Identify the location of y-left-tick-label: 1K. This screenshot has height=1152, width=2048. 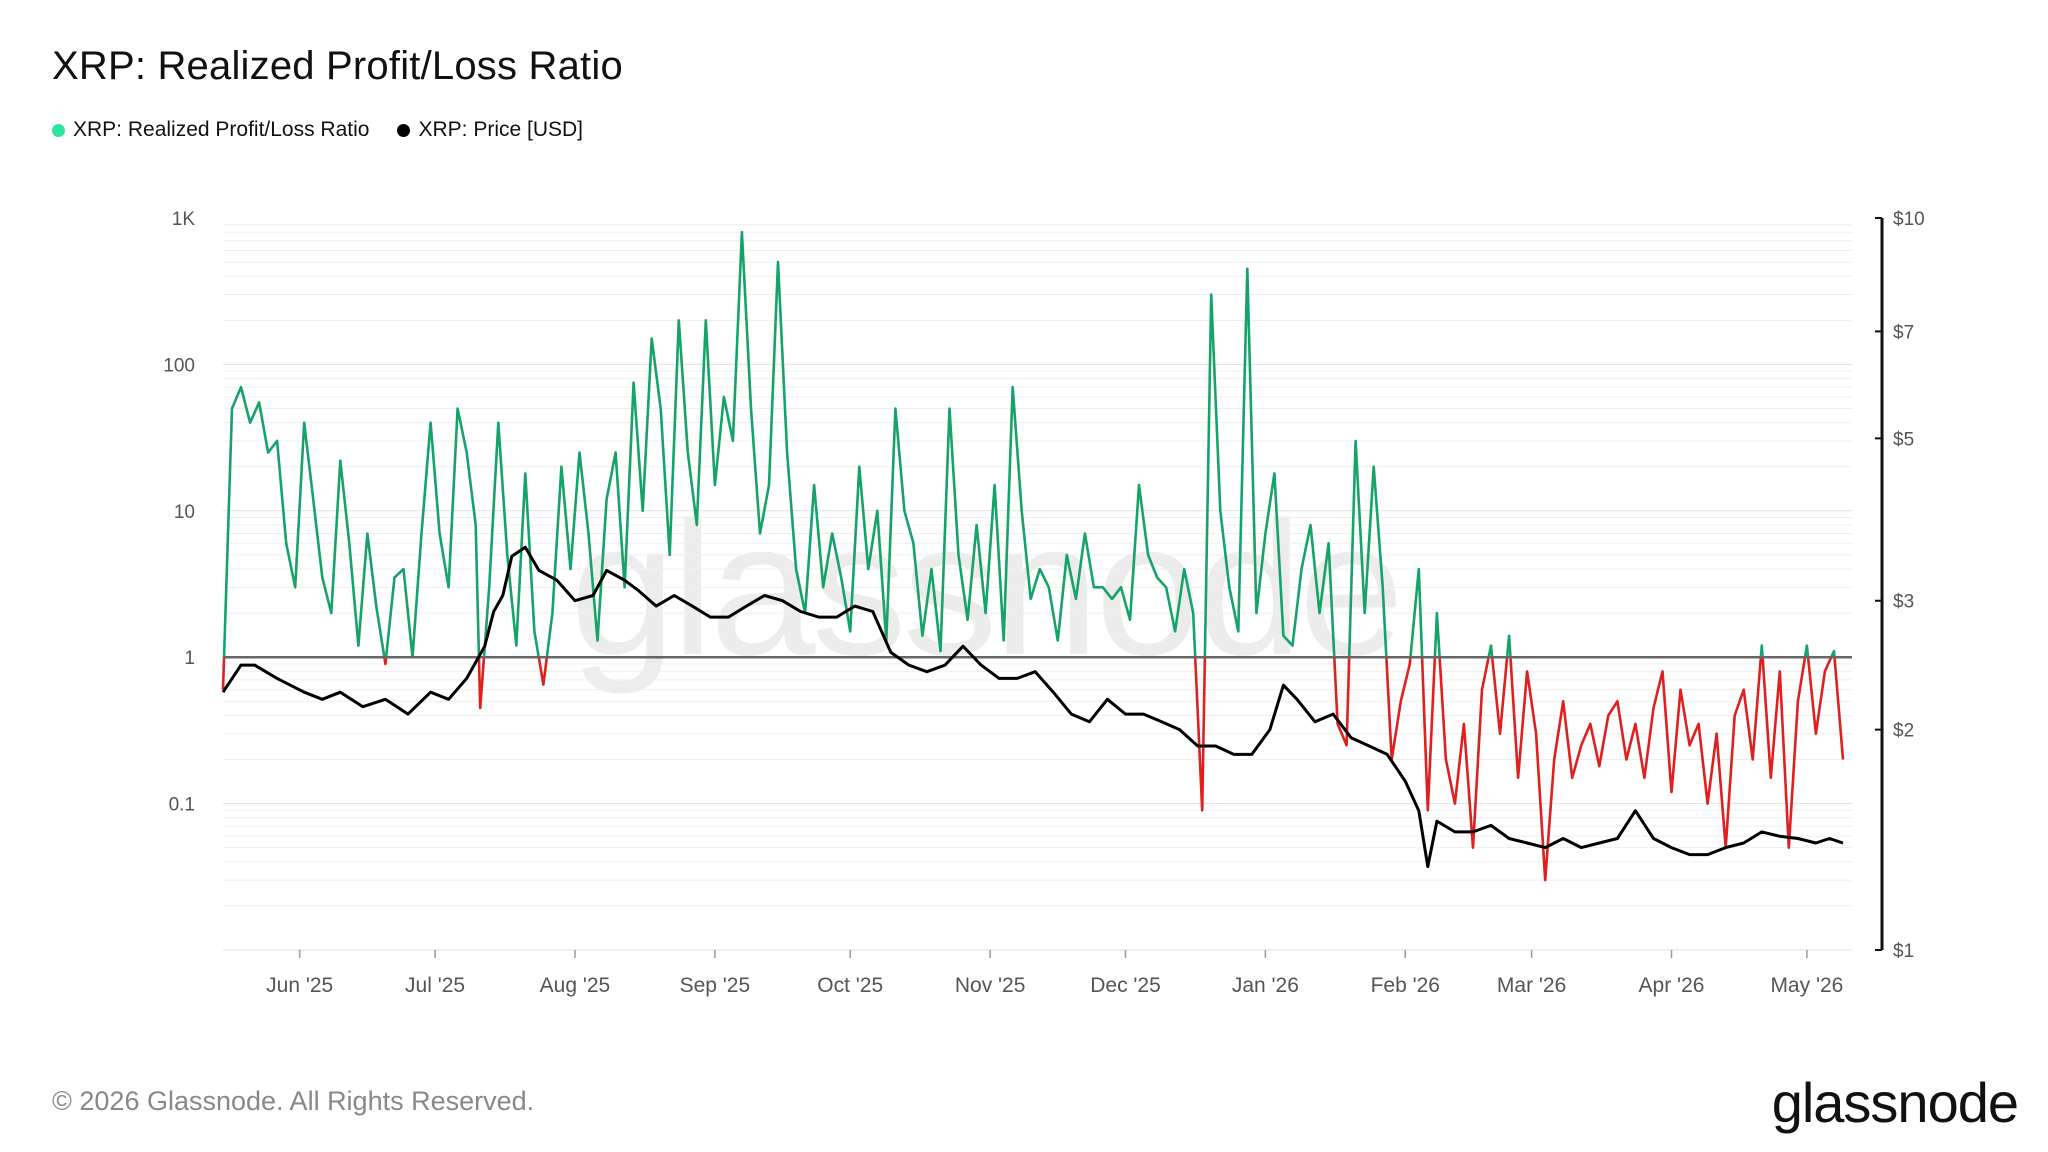
(184, 219).